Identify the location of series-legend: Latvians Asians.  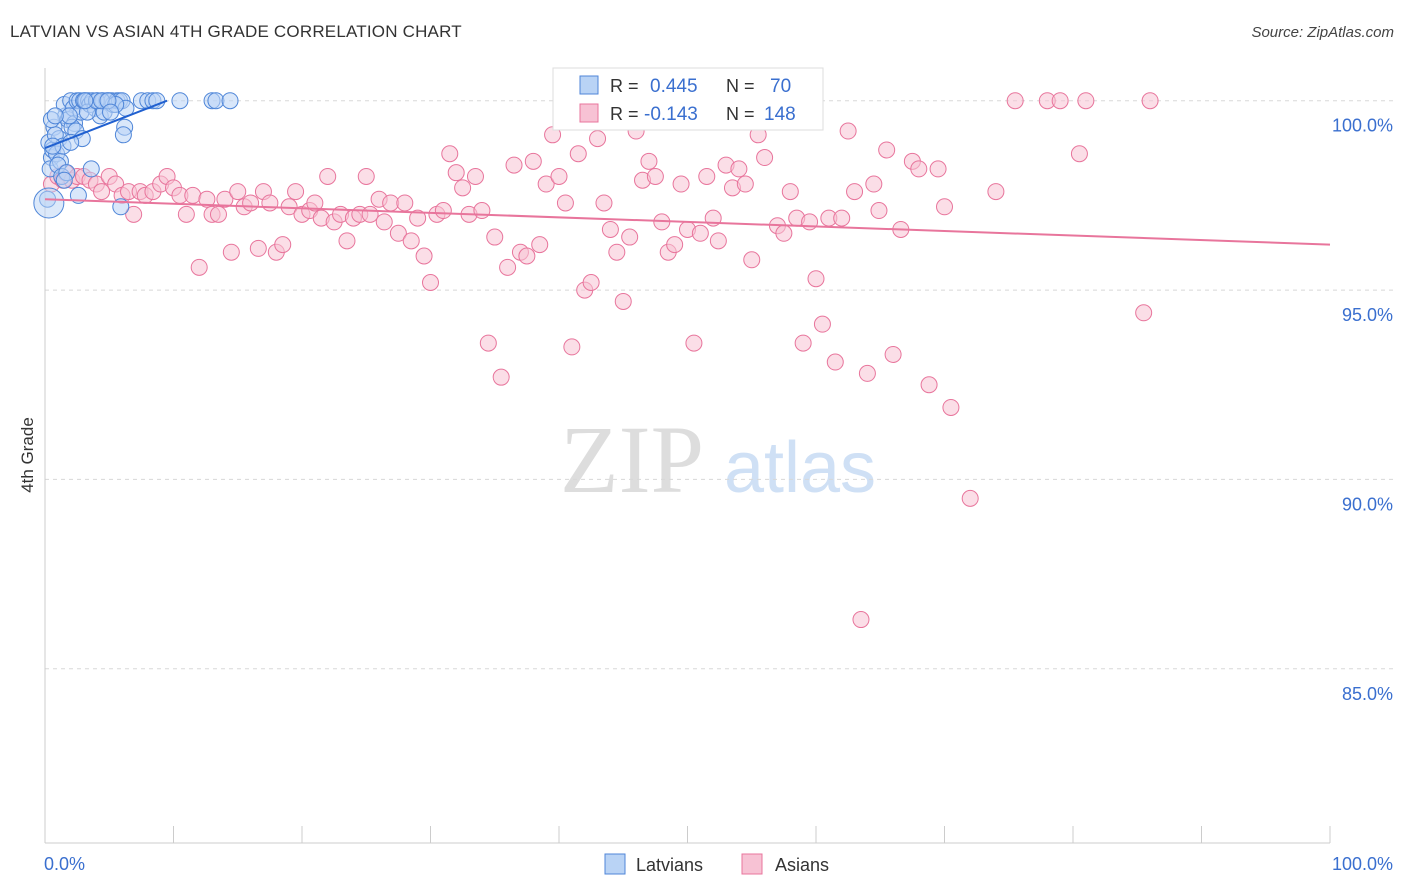
(716, 864).